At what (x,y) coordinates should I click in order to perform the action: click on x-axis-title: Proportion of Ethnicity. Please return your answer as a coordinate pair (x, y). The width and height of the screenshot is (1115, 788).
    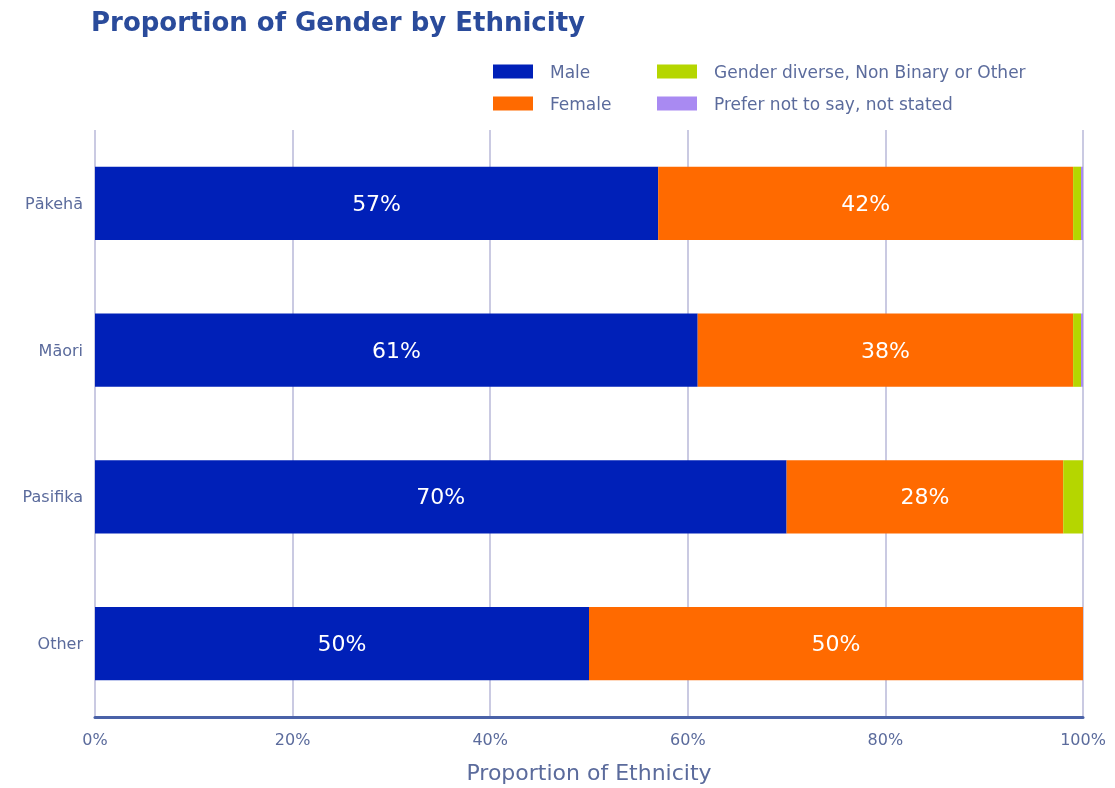
    Looking at the image, I should click on (589, 772).